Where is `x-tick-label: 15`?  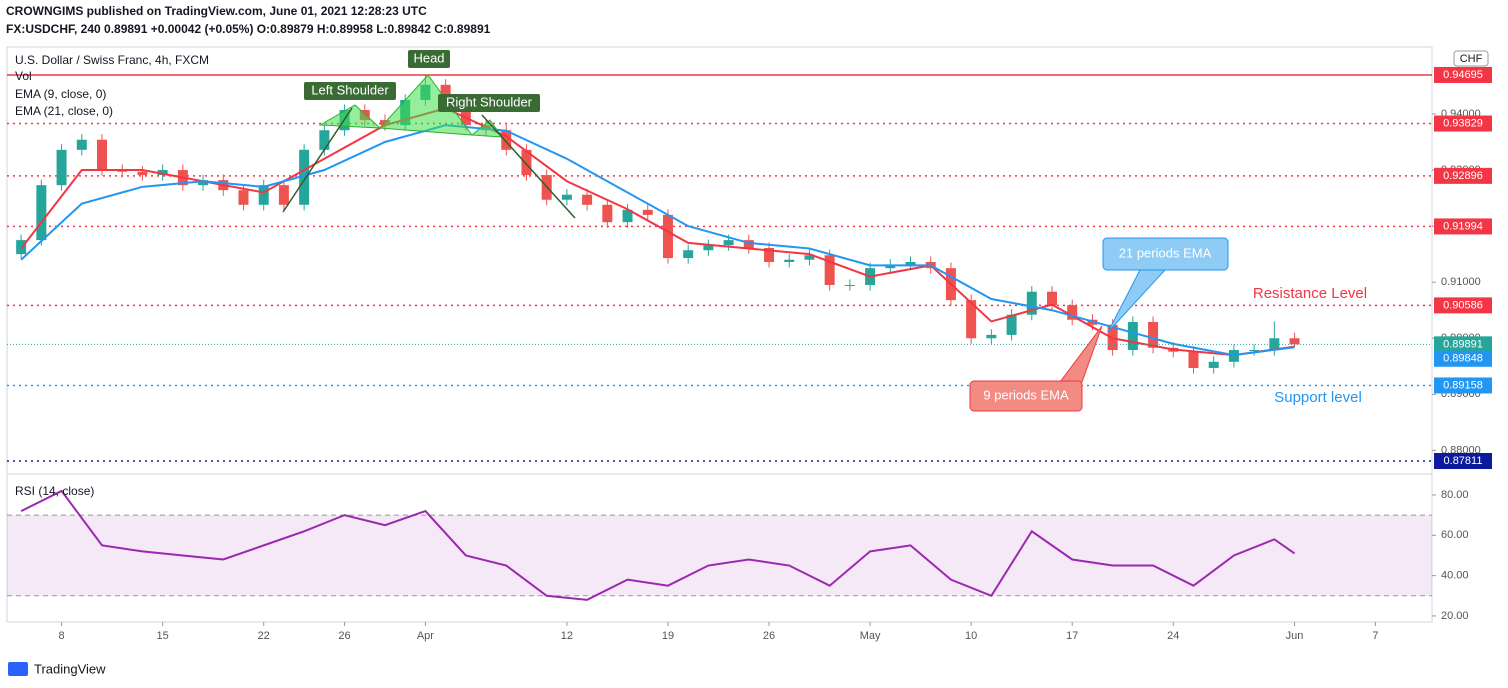
x-tick-label: 15 is located at coordinates (163, 636).